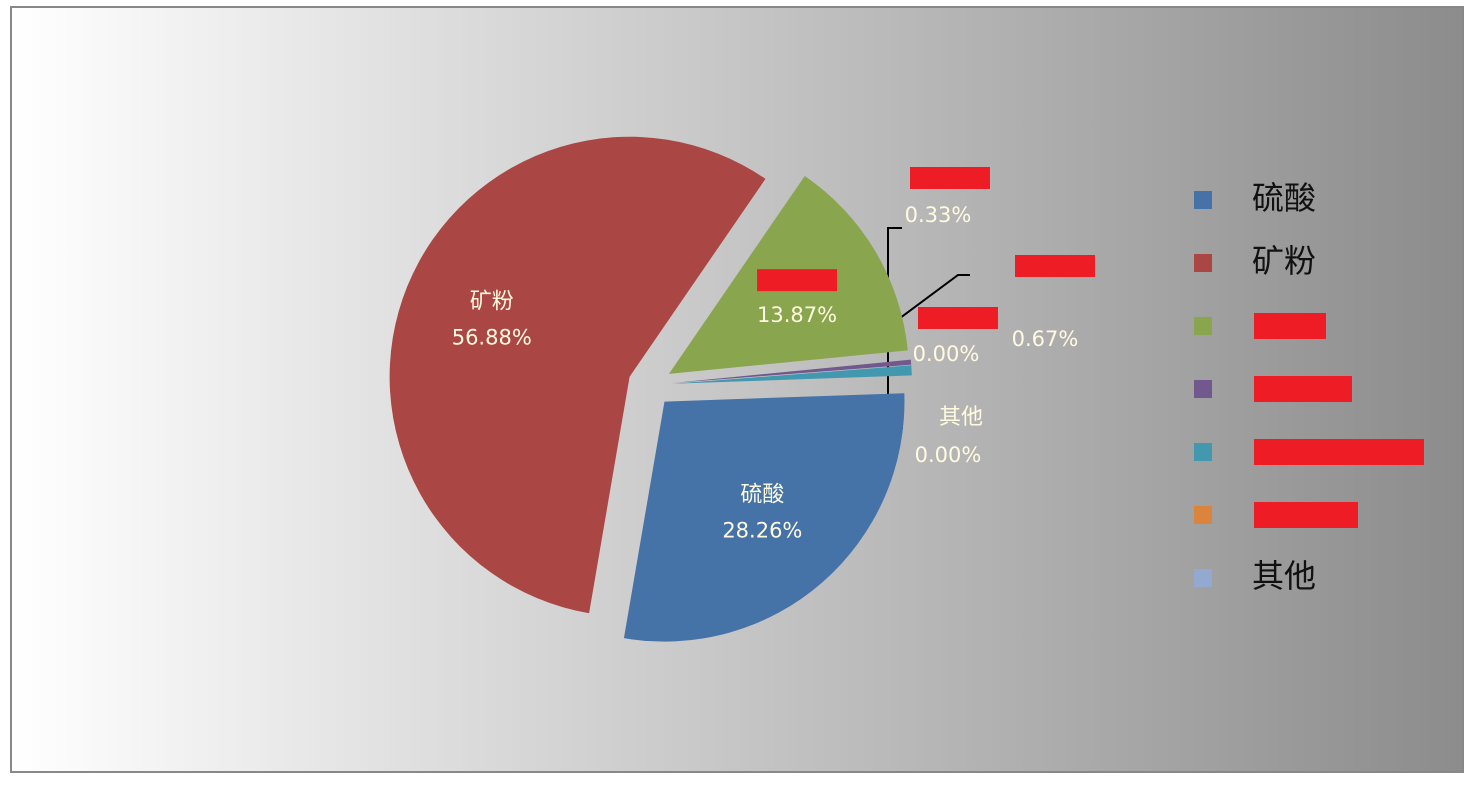  I want to click on legend-label: 矿粉, so click(1284, 261).